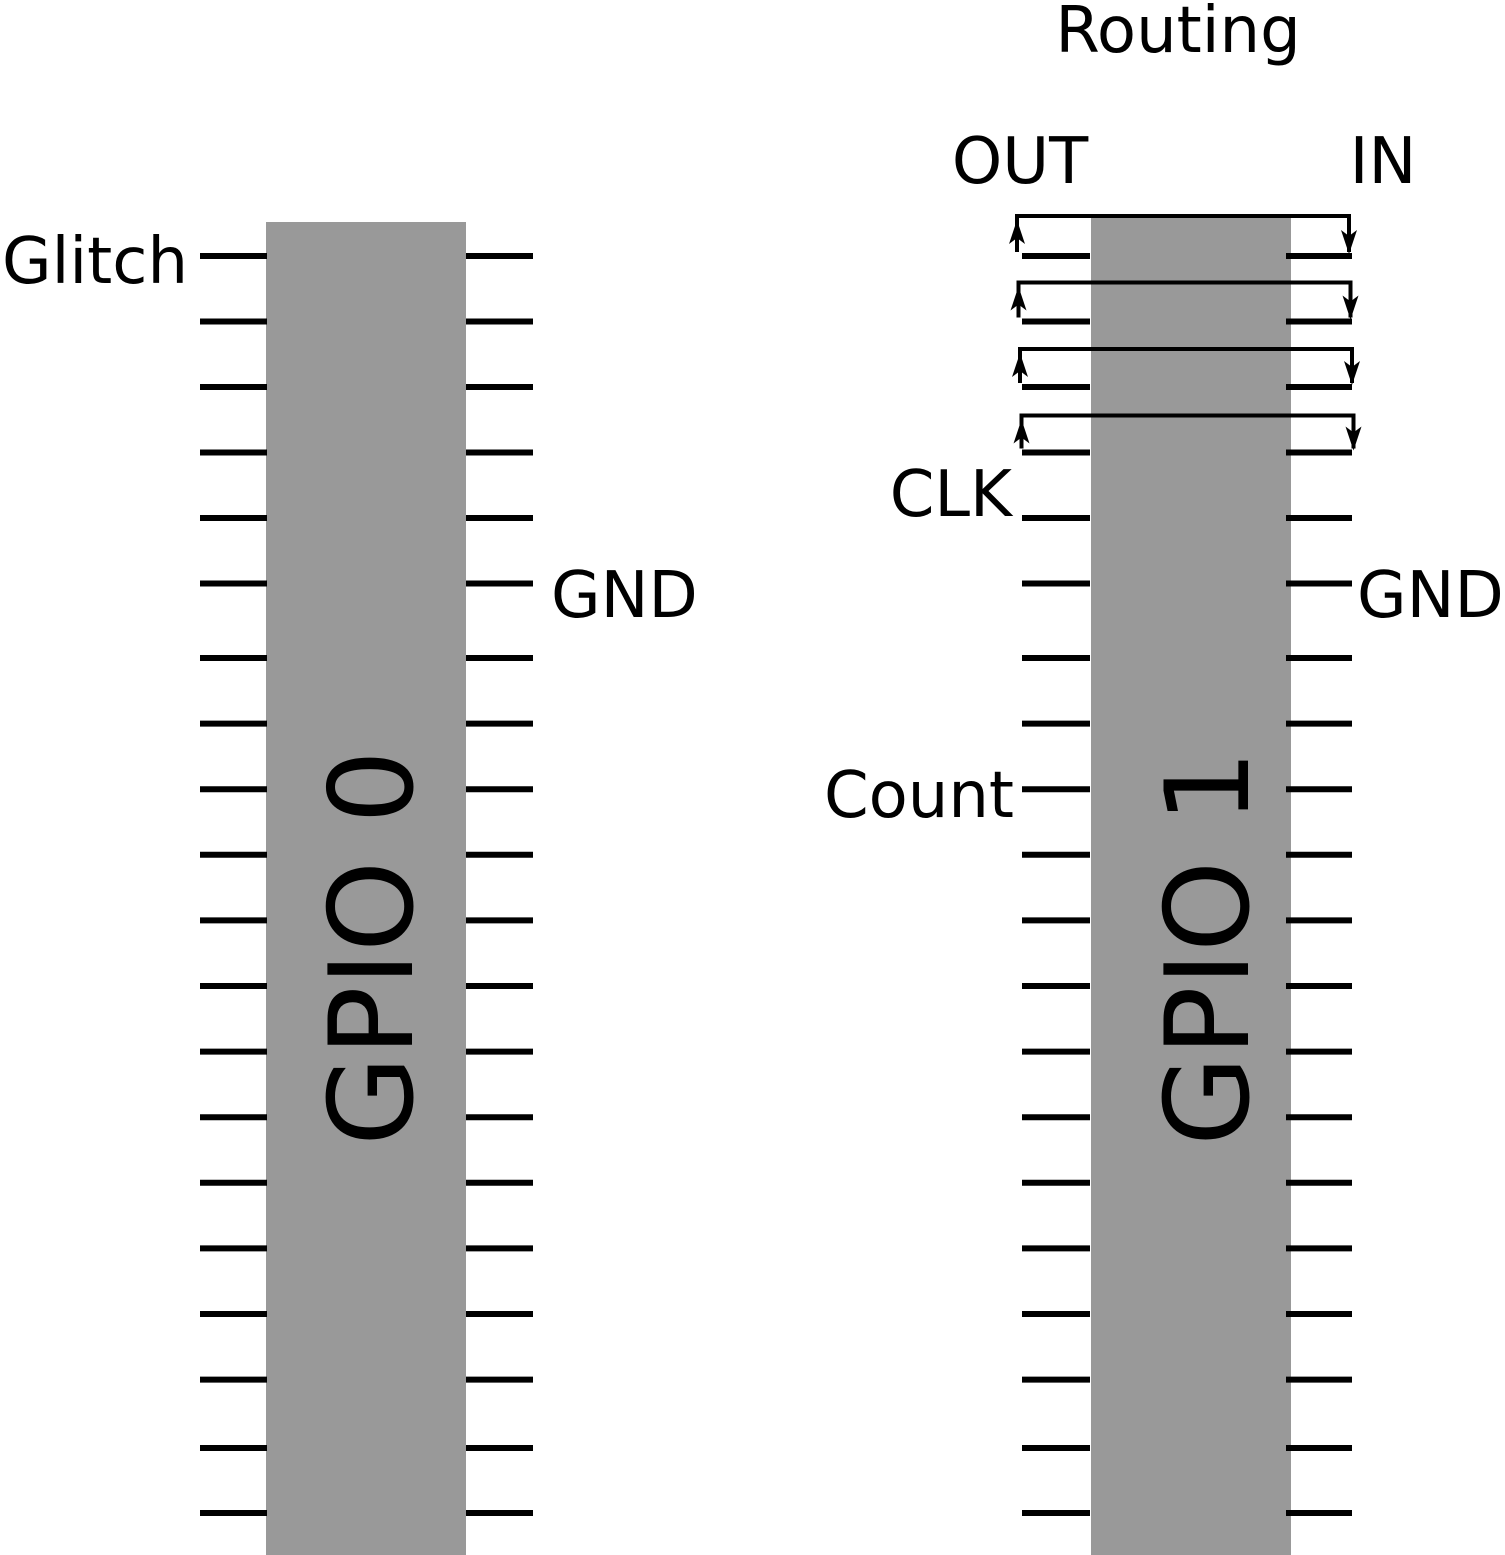 The height and width of the screenshot is (1555, 1505). I want to click on gpio1-left-pins, so click(1056, 884).